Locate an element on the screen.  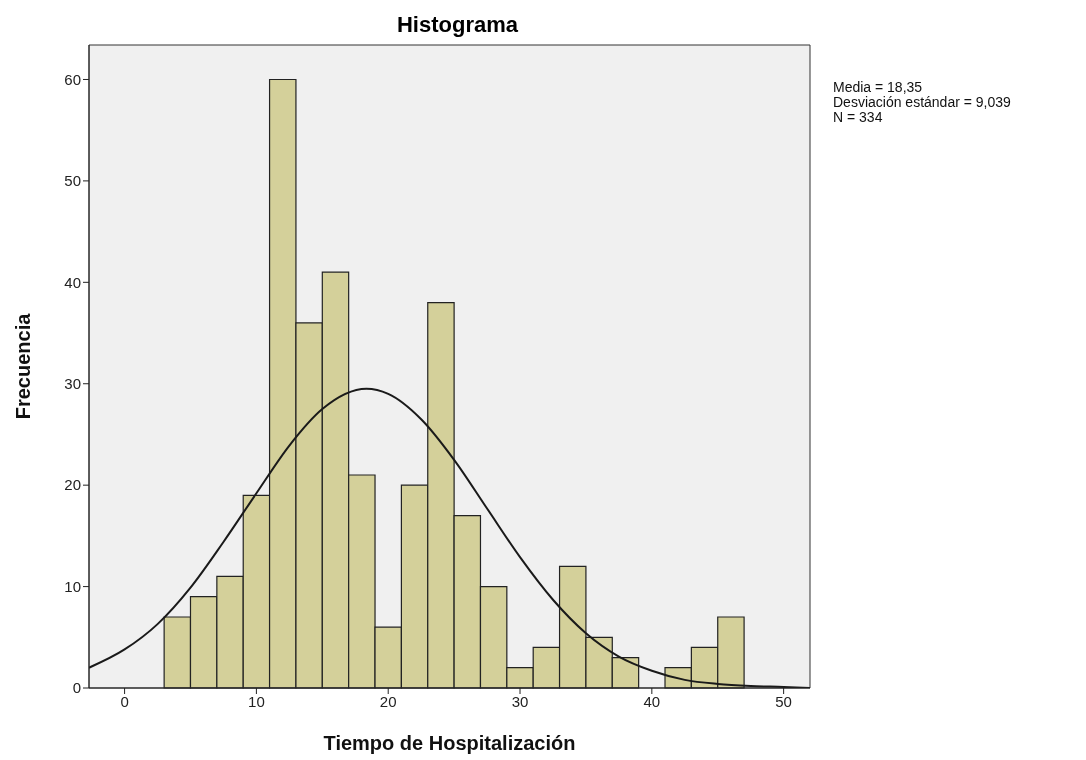
y-tick-label: 30 is located at coordinates (72, 384).